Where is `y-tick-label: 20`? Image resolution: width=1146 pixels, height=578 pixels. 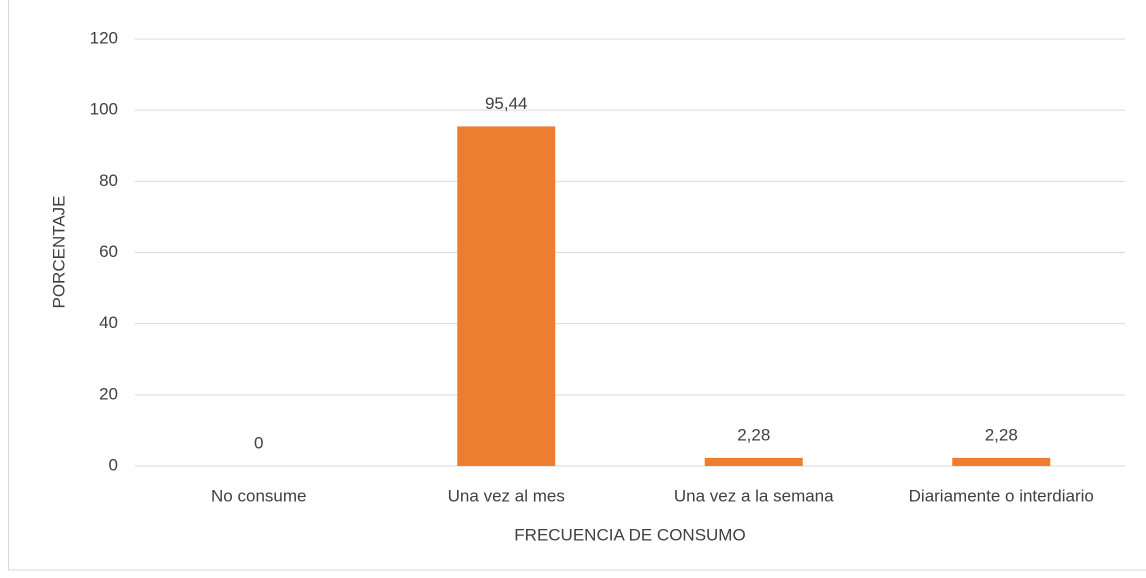 y-tick-label: 20 is located at coordinates (108, 393).